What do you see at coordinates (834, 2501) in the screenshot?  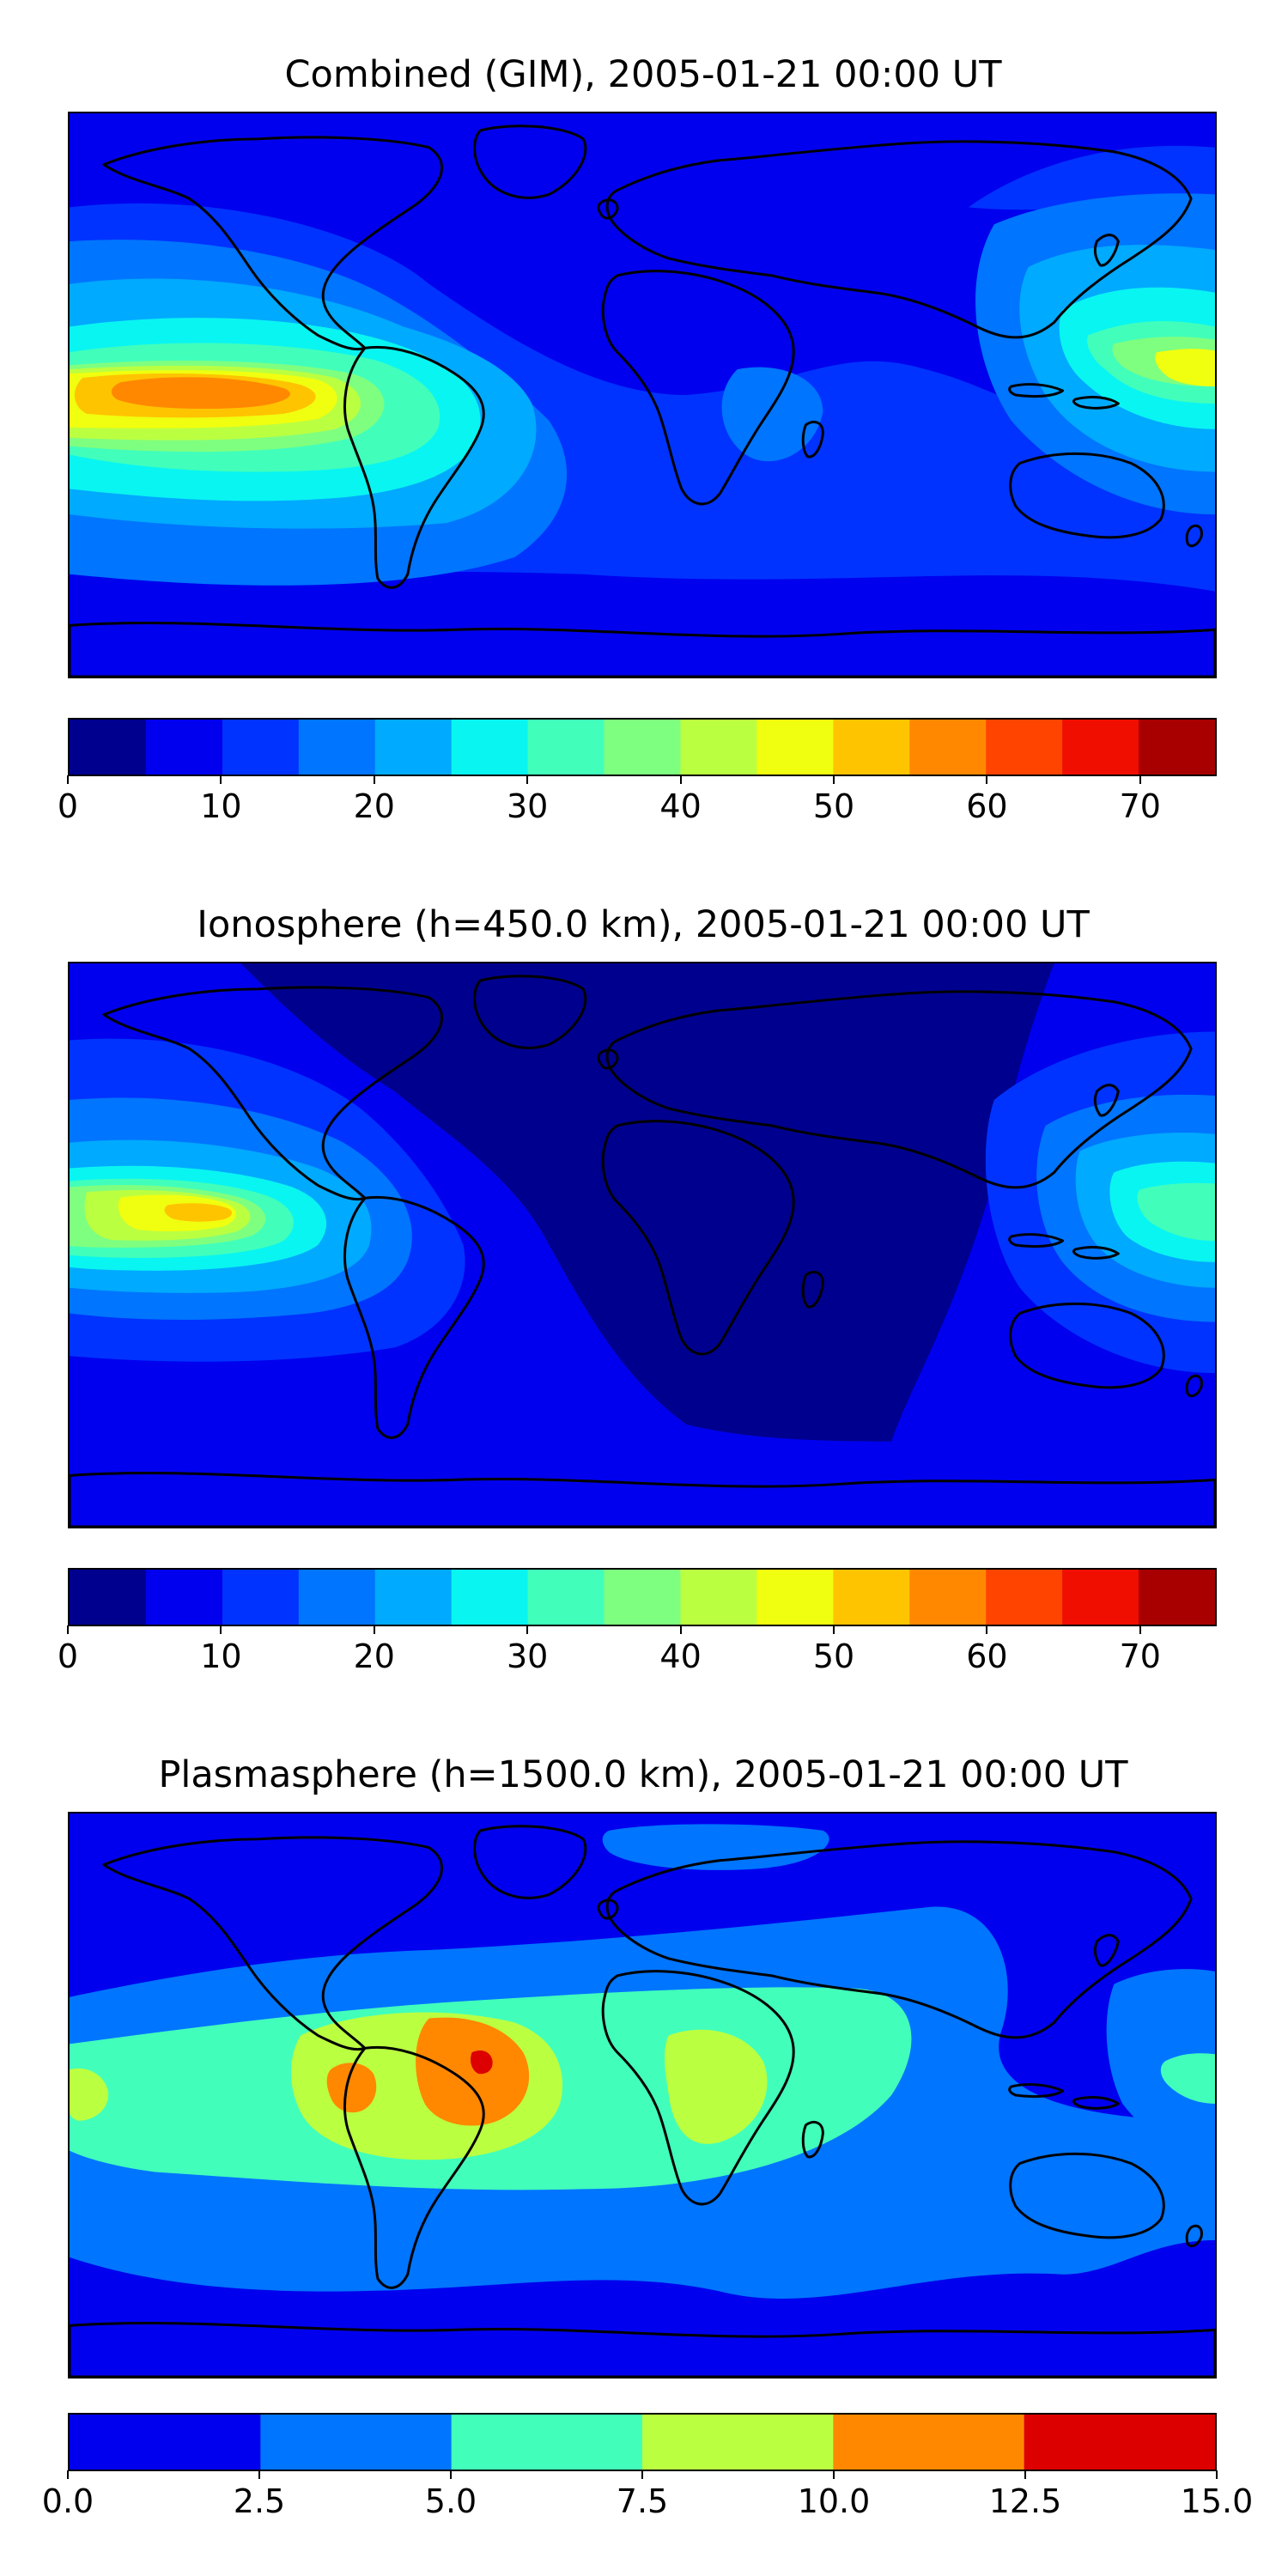 I see `tick-label: 10.0` at bounding box center [834, 2501].